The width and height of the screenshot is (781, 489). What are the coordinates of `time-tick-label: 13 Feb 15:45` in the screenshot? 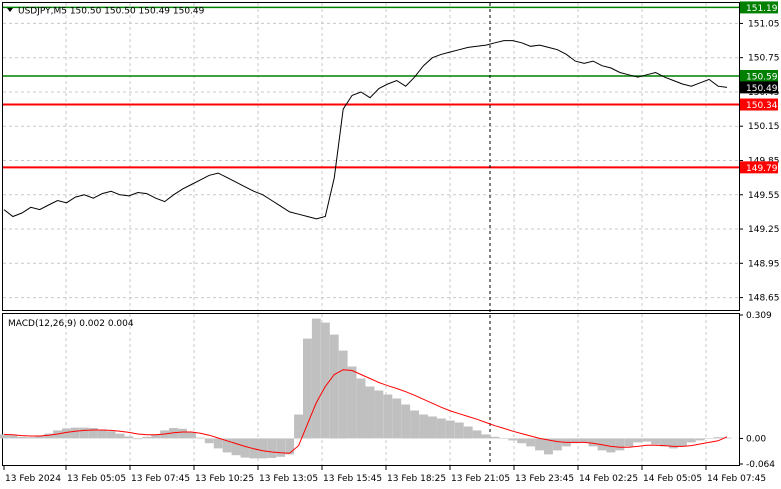 It's located at (352, 479).